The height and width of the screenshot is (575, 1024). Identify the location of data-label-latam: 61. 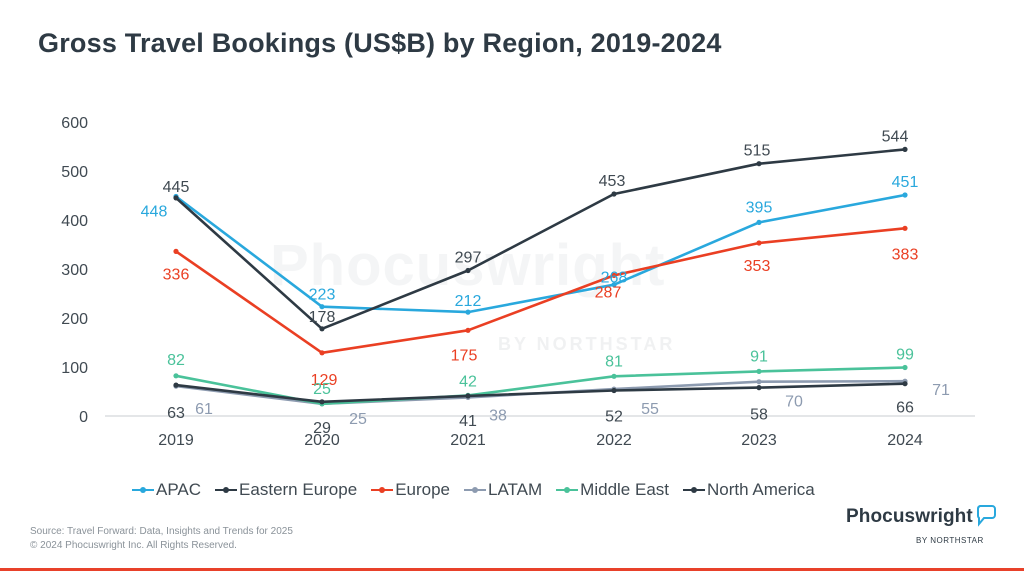
(204, 409).